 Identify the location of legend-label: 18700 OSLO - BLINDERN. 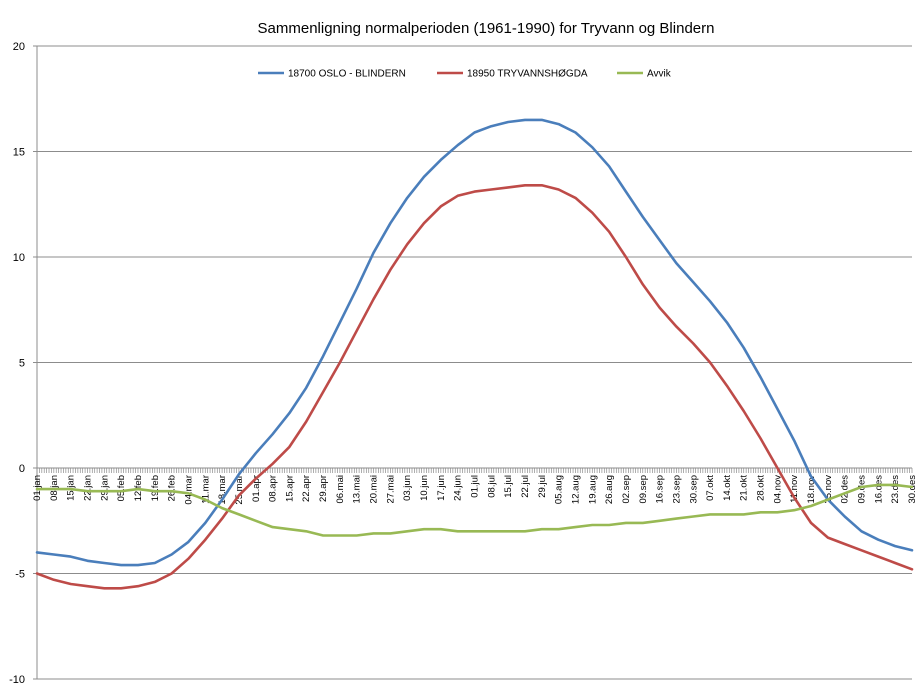
(347, 74).